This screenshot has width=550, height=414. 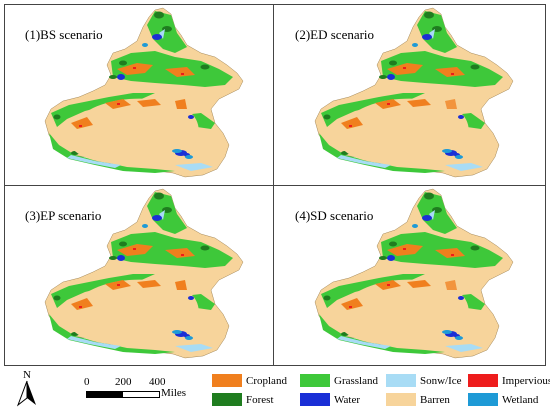 What do you see at coordinates (157, 382) in the screenshot?
I see `scale-tick-400: 400` at bounding box center [157, 382].